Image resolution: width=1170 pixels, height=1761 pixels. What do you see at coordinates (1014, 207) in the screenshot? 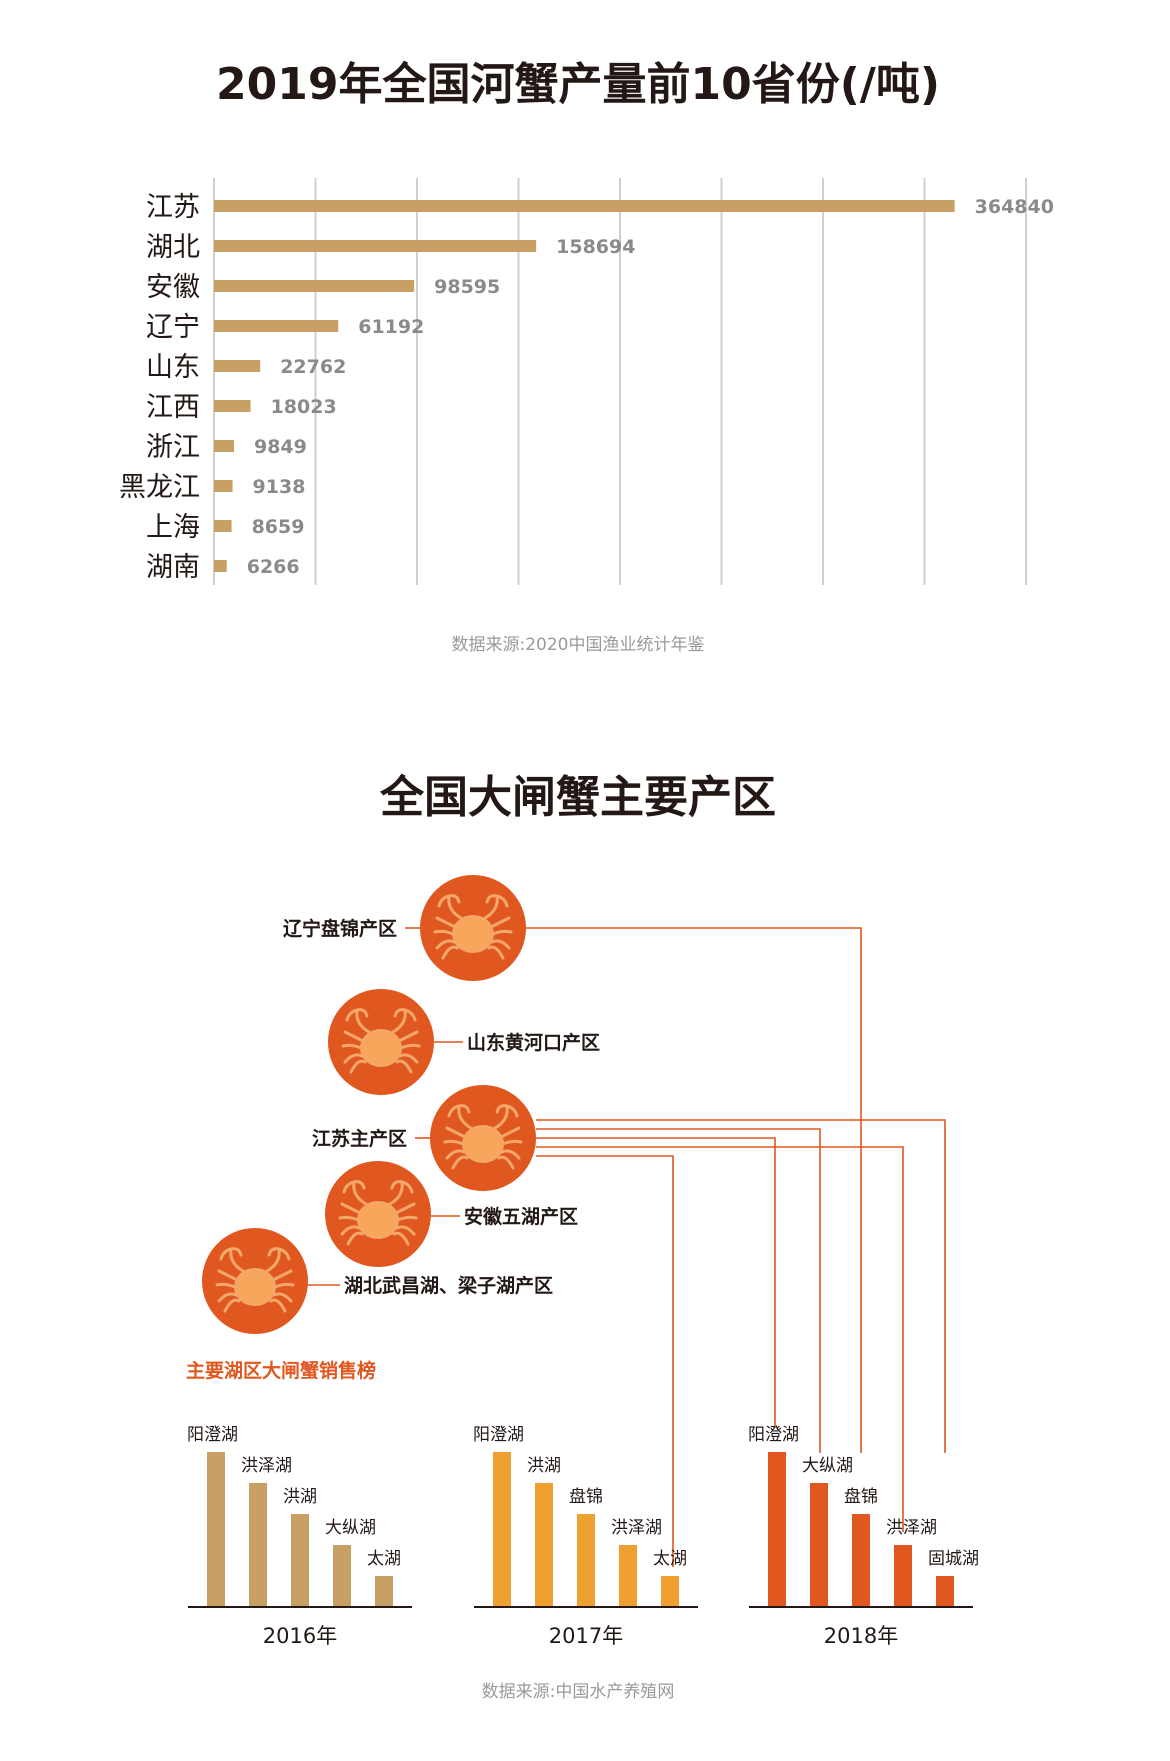
I see `value-label: 364840` at bounding box center [1014, 207].